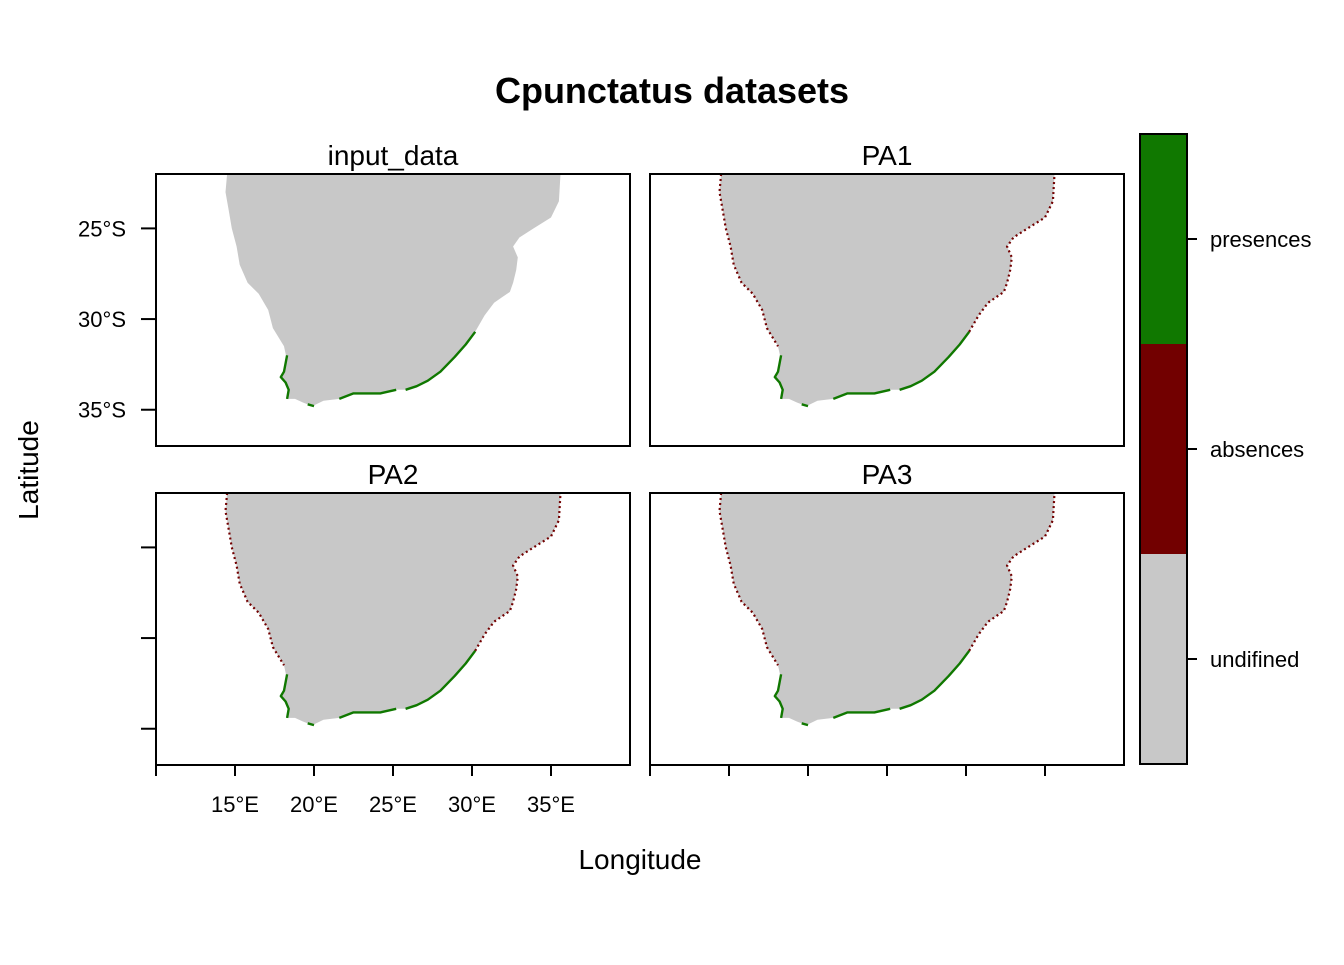 The height and width of the screenshot is (965, 1344). Describe the element at coordinates (148, 638) in the screenshot. I see `y-axis-bottom-row` at that location.